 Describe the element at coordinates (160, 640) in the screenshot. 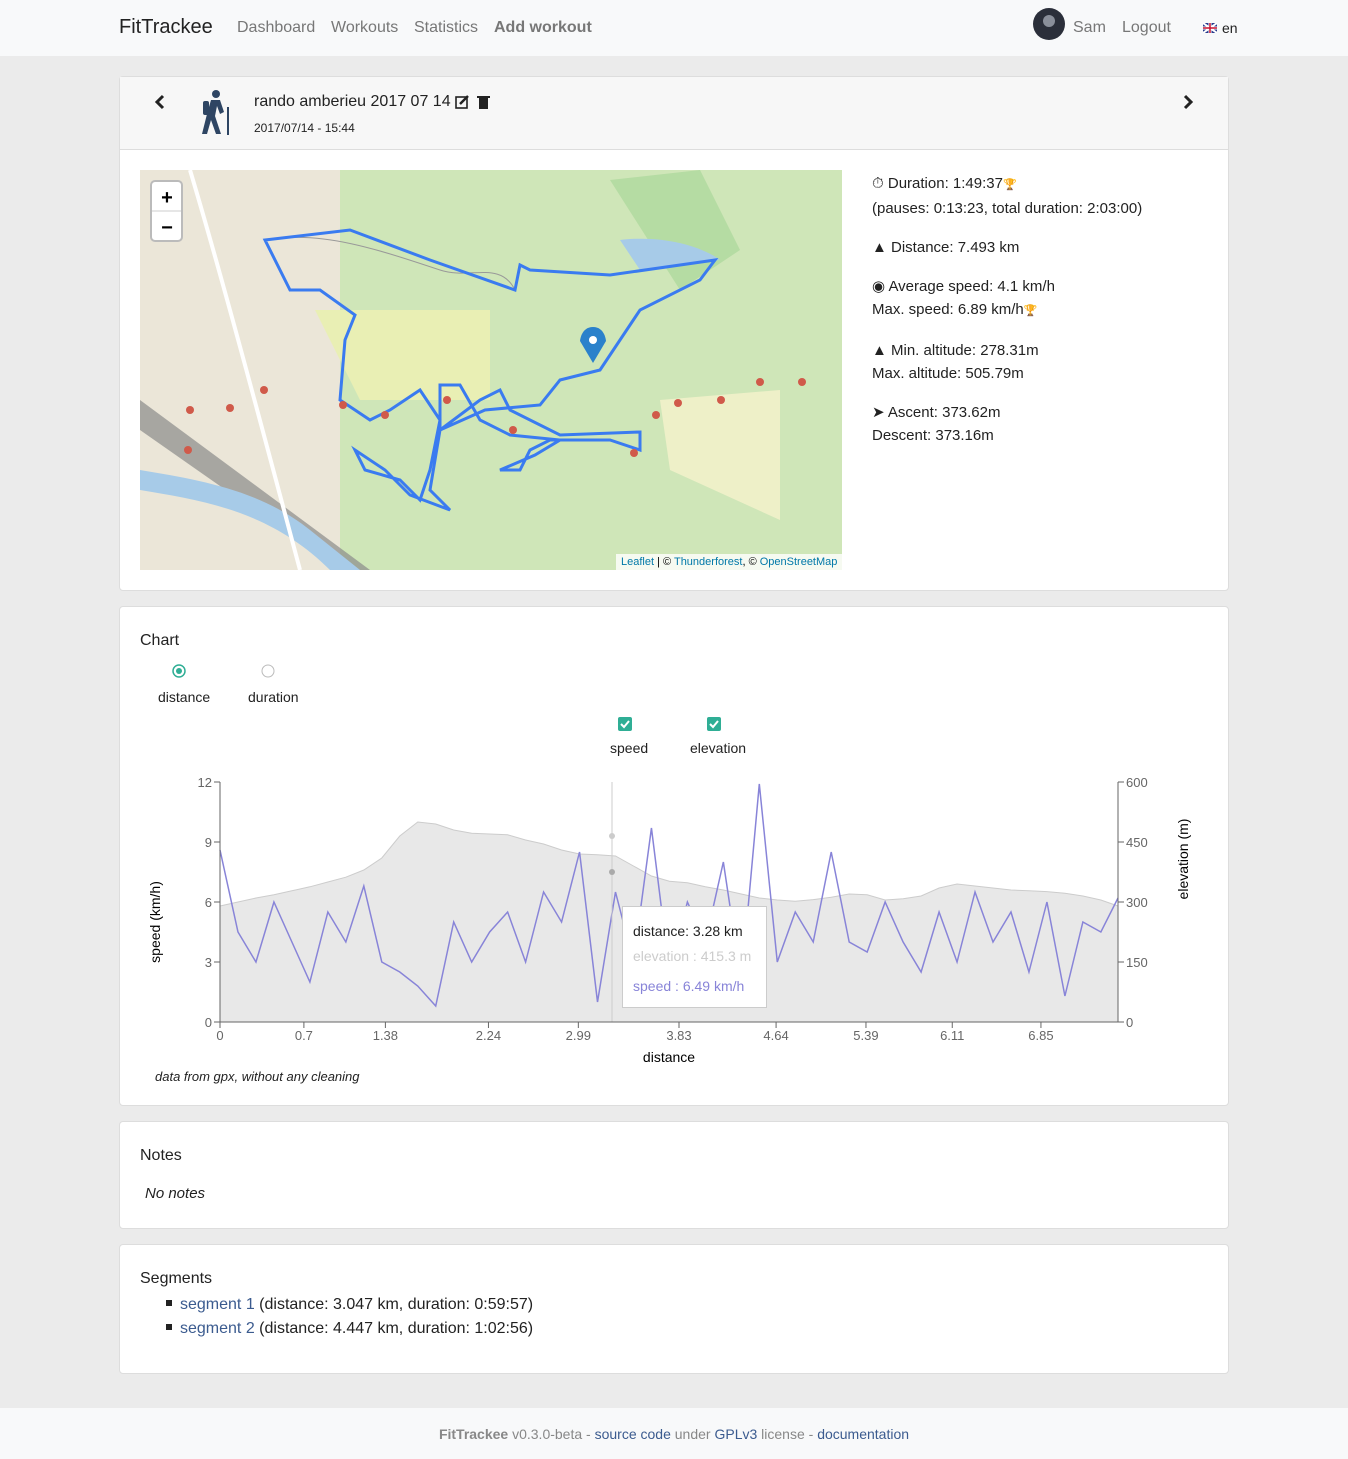

I see `card-title: Chart` at that location.